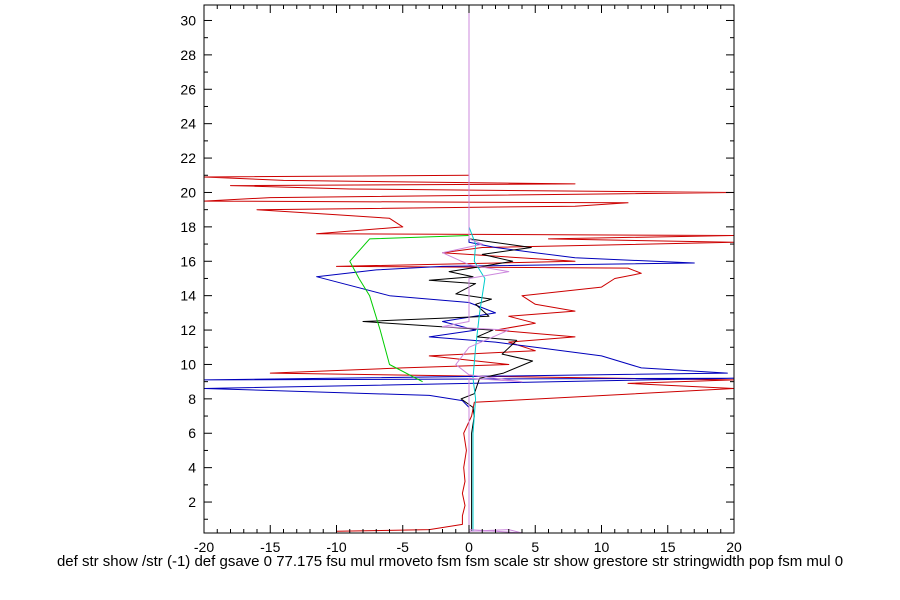 Image resolution: width=900 pixels, height=600 pixels. Describe the element at coordinates (192, 399) in the screenshot. I see `y-tick-label: 8` at that location.